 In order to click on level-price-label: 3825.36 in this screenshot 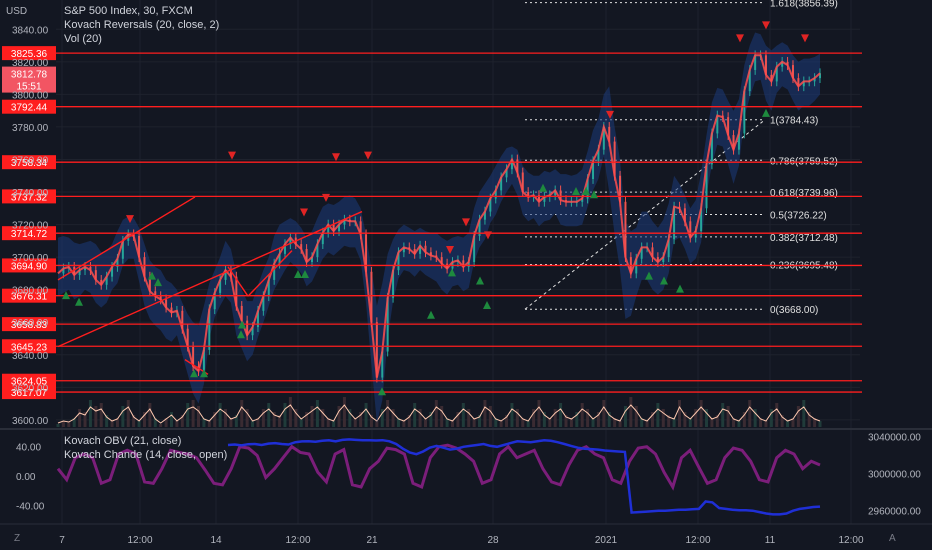, I will do `click(29, 54)`.